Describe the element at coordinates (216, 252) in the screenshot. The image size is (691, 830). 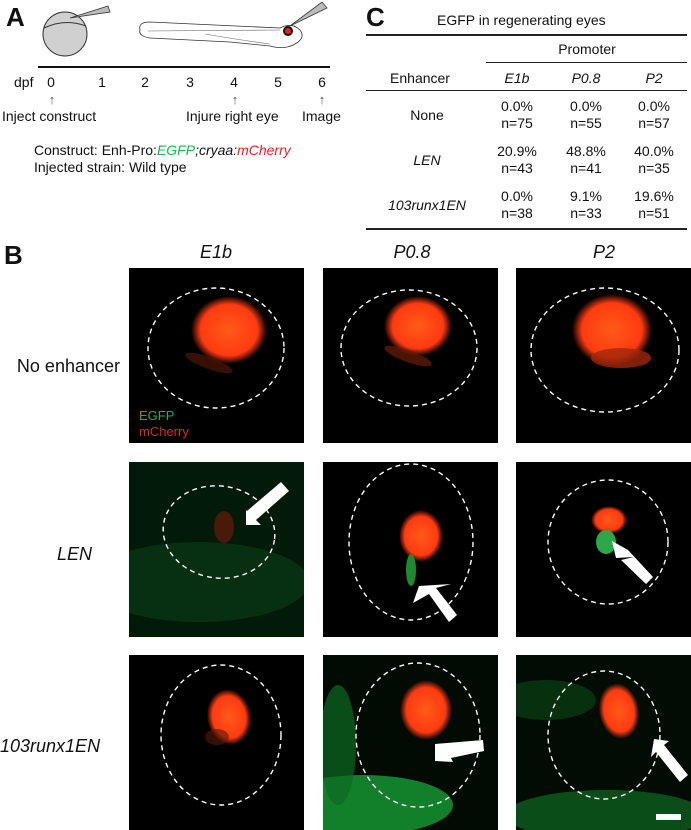
I see `column-label-e1b: E1b` at that location.